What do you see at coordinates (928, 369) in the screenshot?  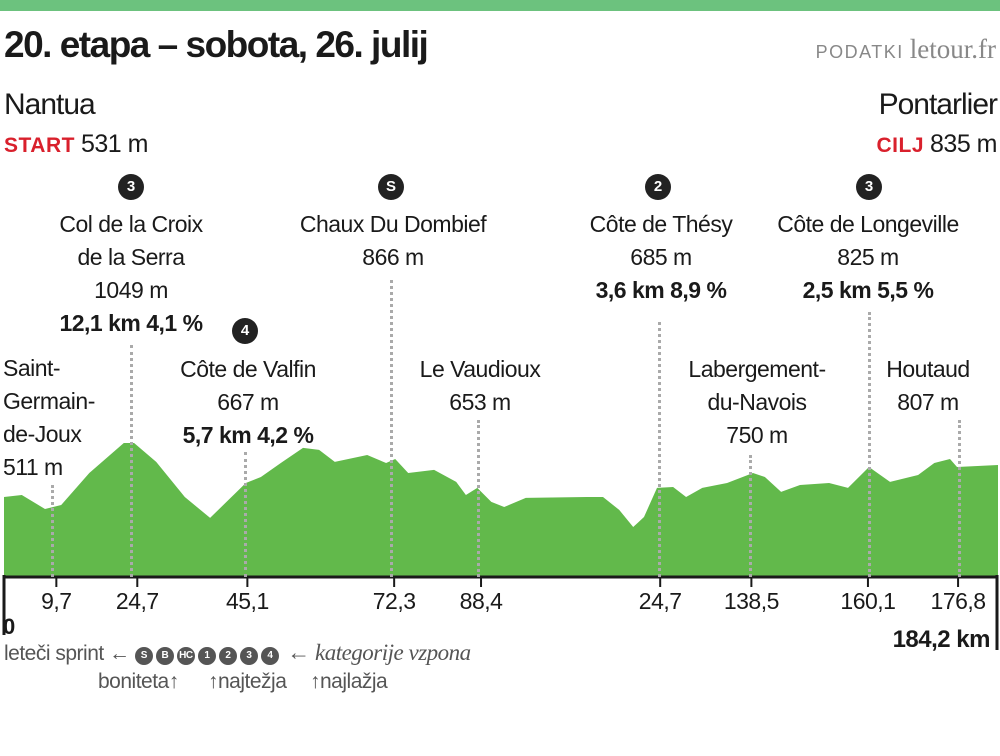 I see `point-name: Houtaud` at bounding box center [928, 369].